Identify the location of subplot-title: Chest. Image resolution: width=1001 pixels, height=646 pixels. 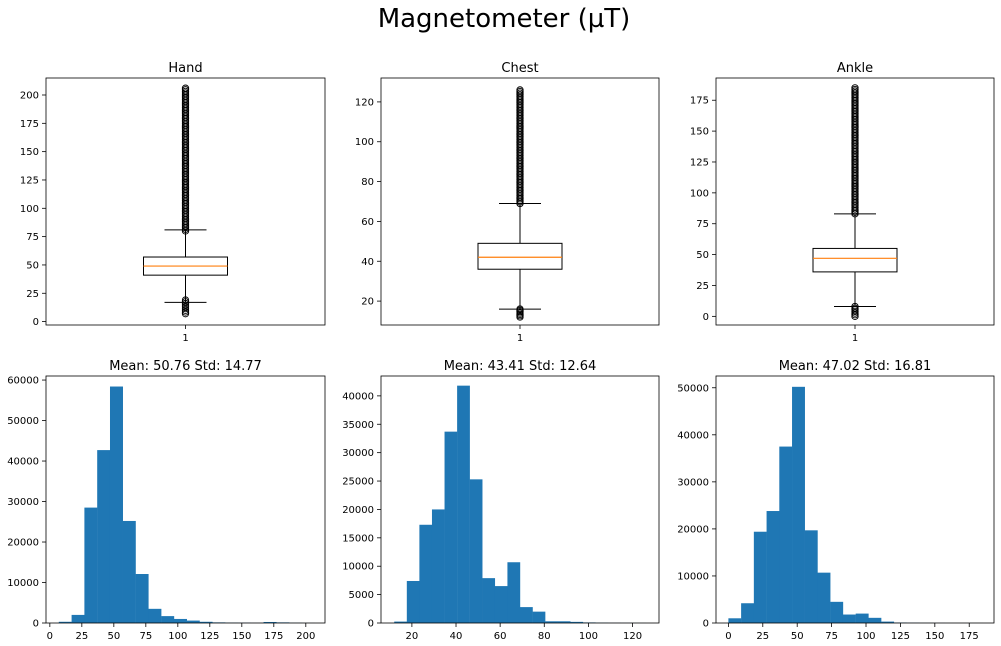
(519, 68).